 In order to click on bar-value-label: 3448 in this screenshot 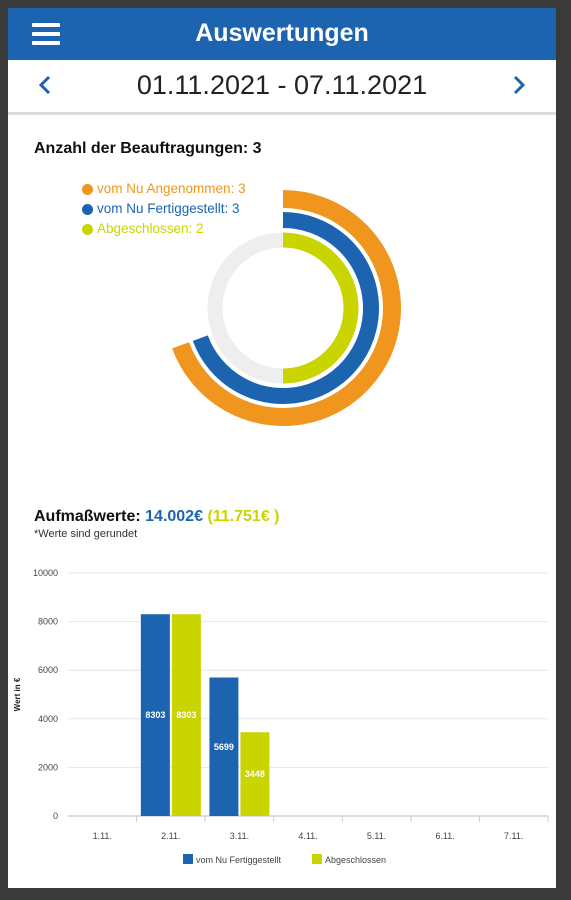, I will do `click(255, 774)`.